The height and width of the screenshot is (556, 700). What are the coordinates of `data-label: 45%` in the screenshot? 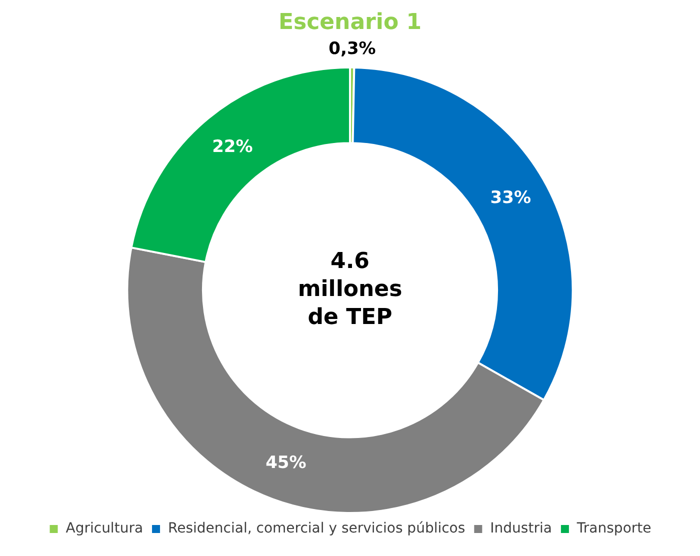 It's located at (286, 463).